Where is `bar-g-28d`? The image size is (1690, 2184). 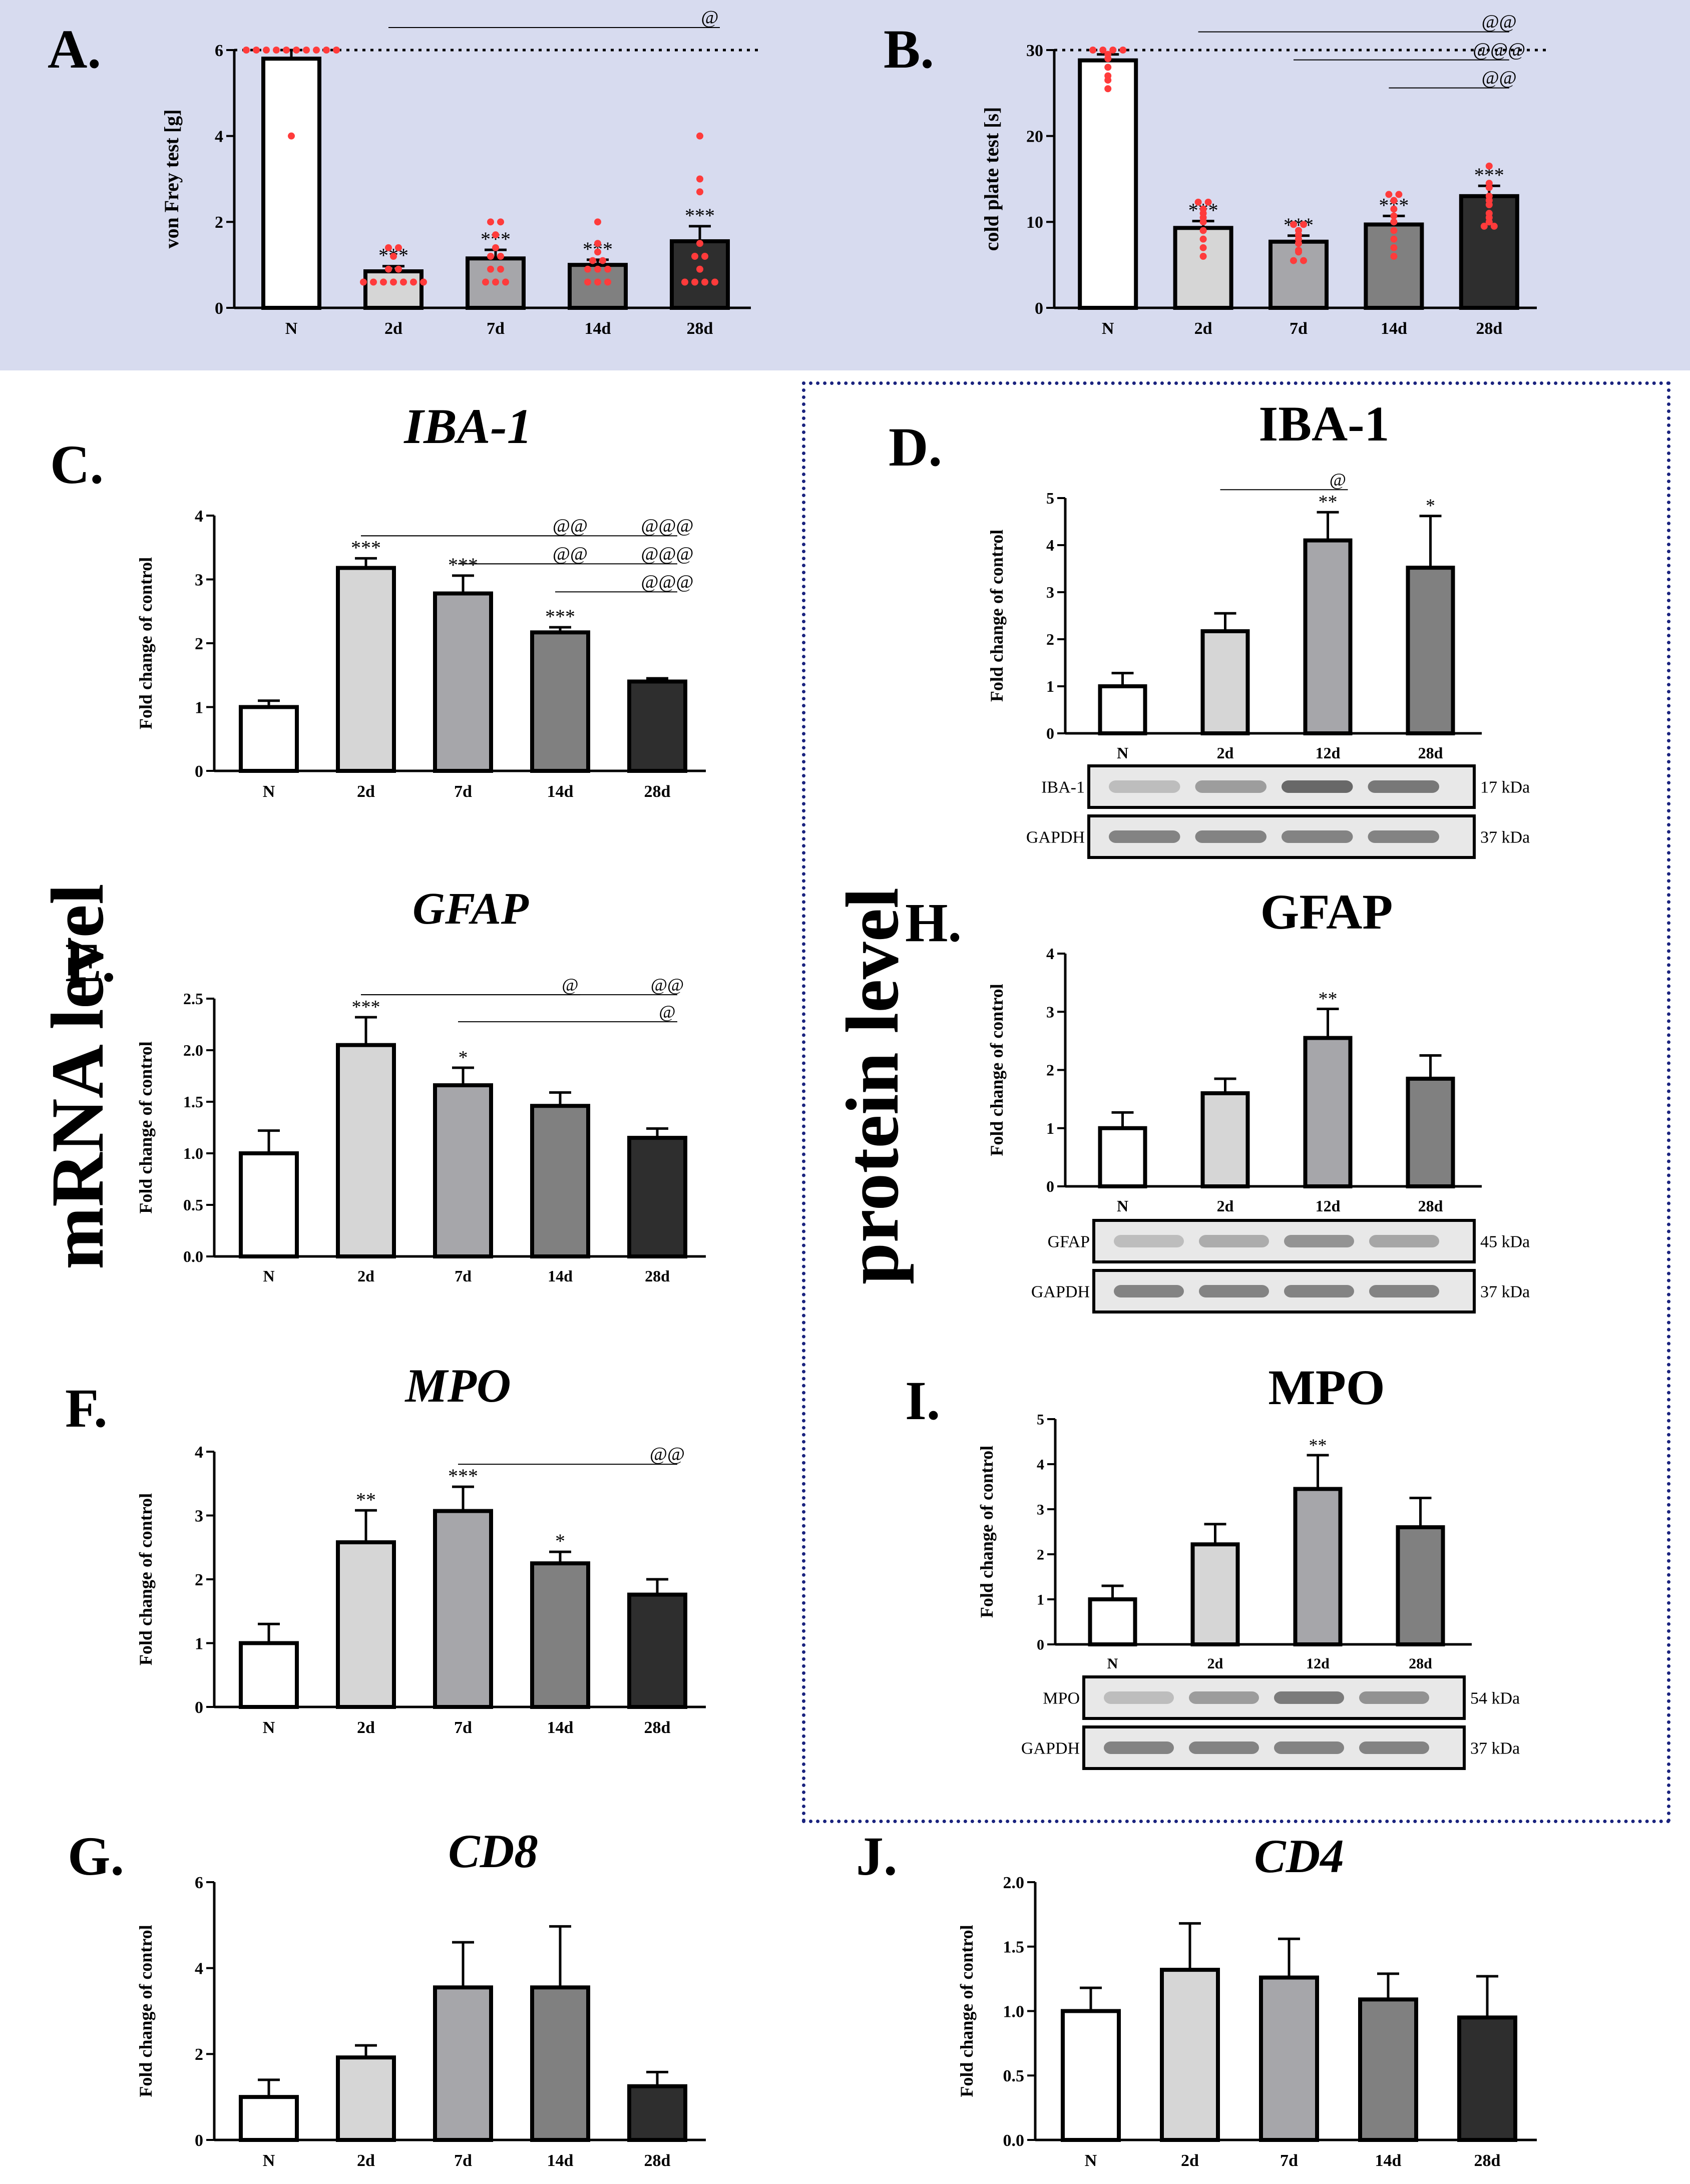
bar-g-28d is located at coordinates (657, 2113).